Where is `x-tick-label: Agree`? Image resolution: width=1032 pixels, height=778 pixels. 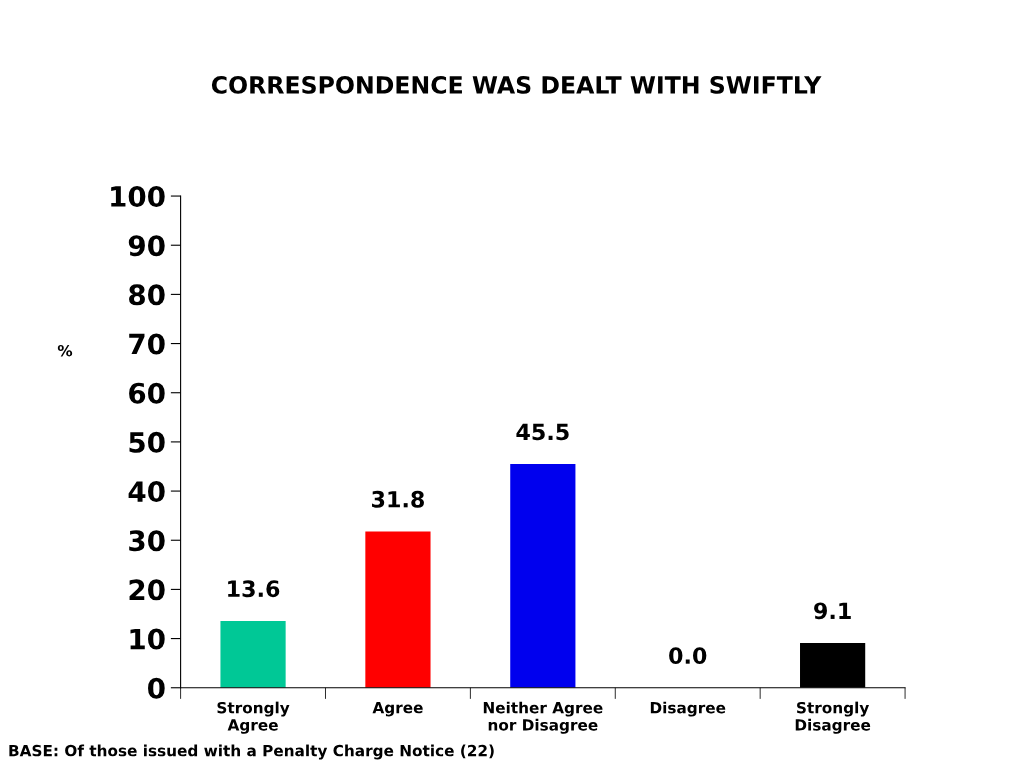
x-tick-label: Agree is located at coordinates (397, 709).